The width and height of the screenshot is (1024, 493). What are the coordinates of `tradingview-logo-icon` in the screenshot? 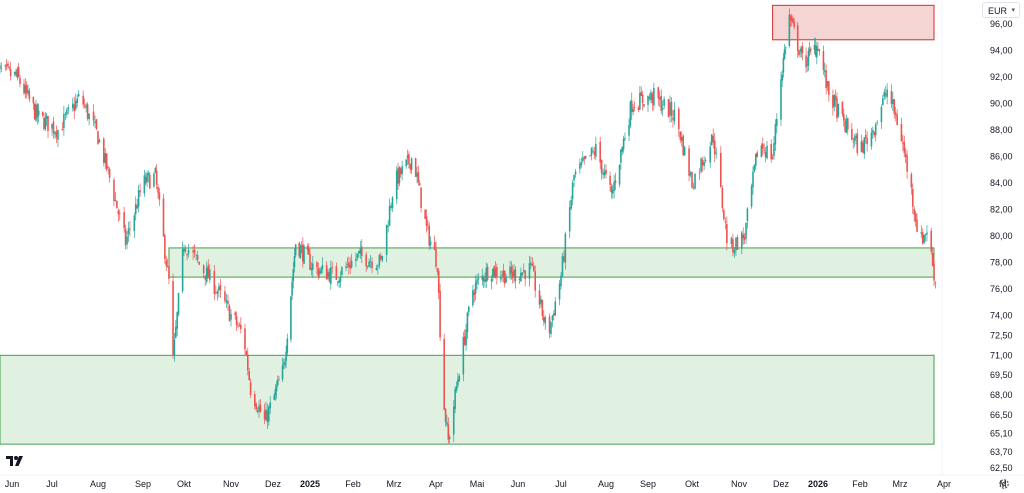 It's located at (17, 461).